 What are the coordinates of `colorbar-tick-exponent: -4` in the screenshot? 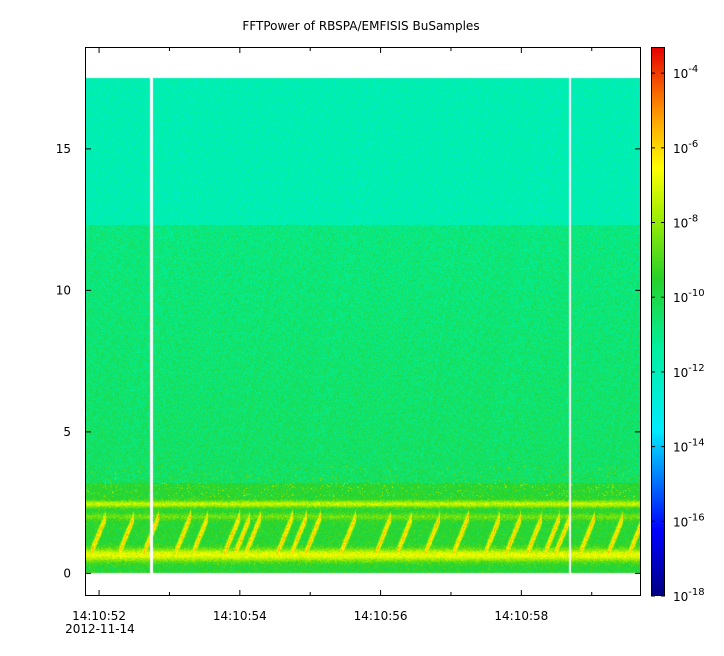 It's located at (693, 69).